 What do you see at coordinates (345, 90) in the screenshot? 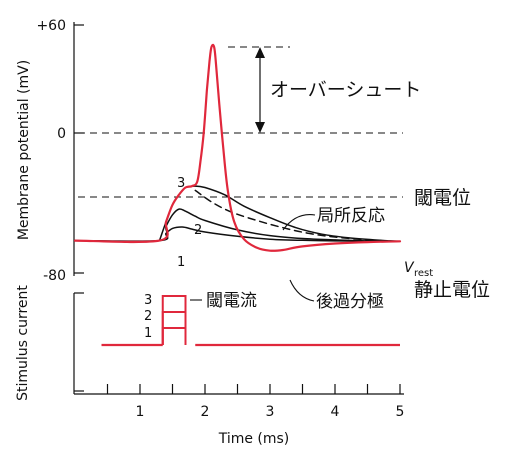
I see `overshoot-label: オーバーシュート` at bounding box center [345, 90].